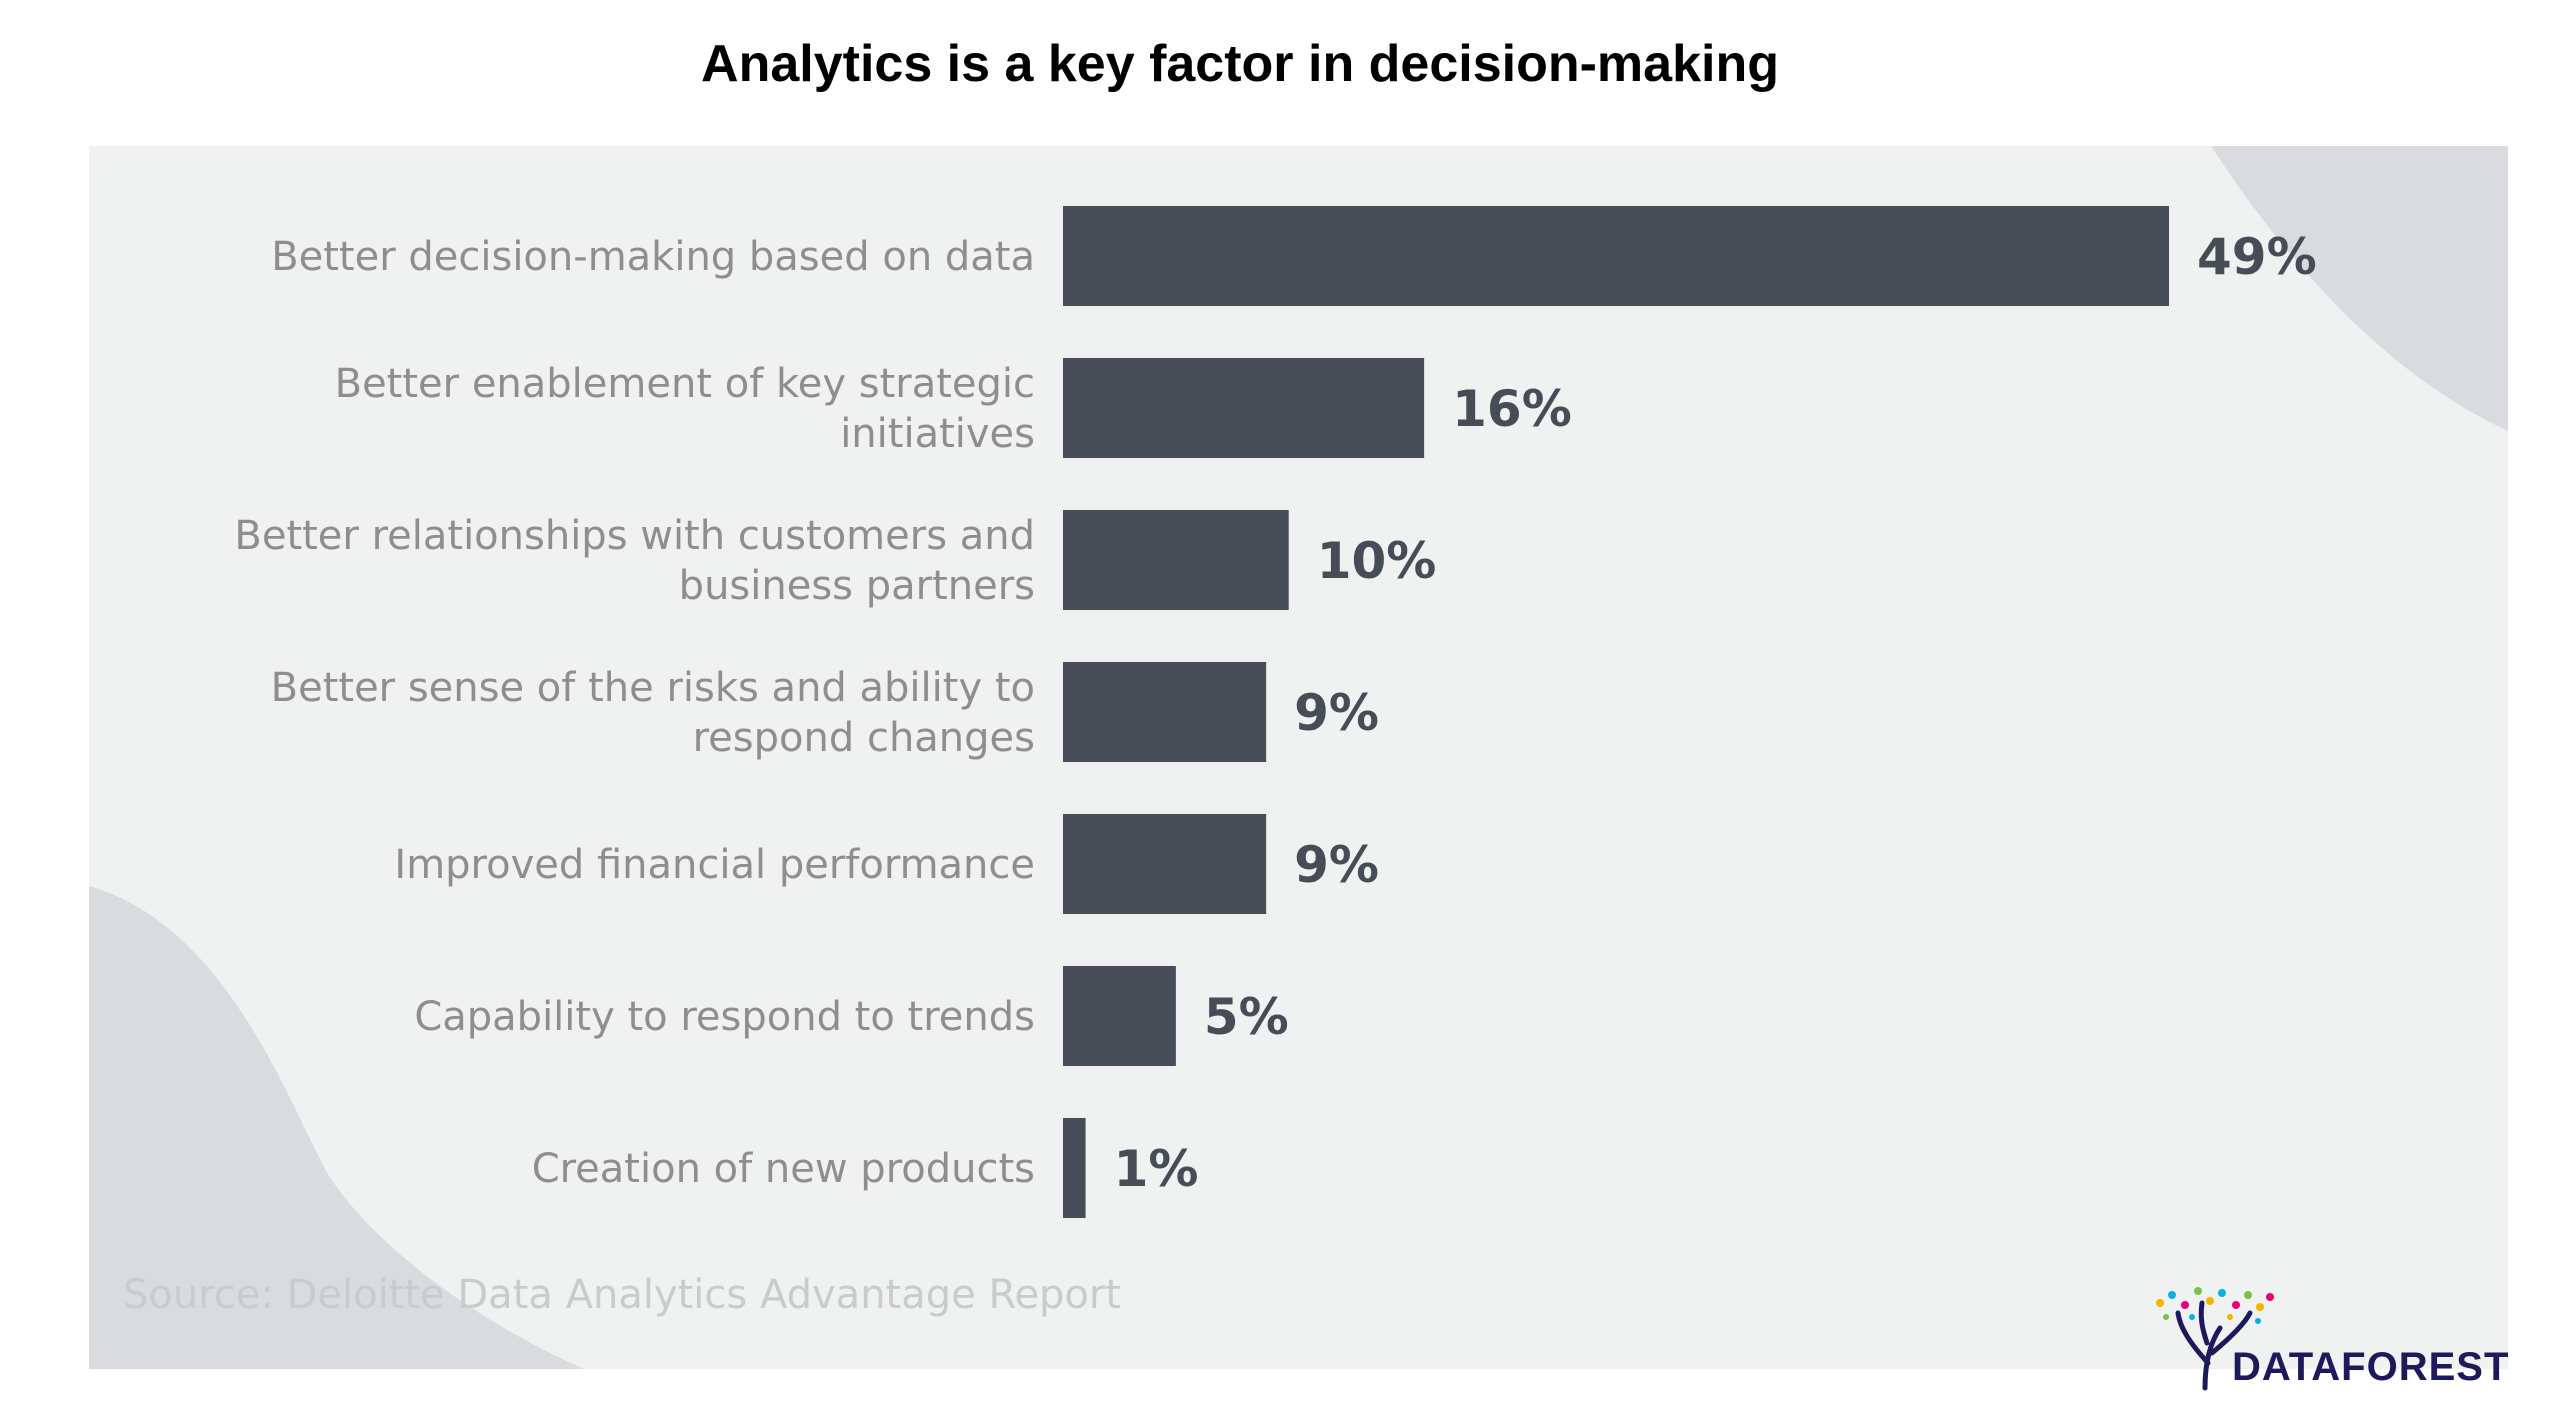 The height and width of the screenshot is (1423, 2565). What do you see at coordinates (2359, 288) in the screenshot?
I see `corner-blob-top-right` at bounding box center [2359, 288].